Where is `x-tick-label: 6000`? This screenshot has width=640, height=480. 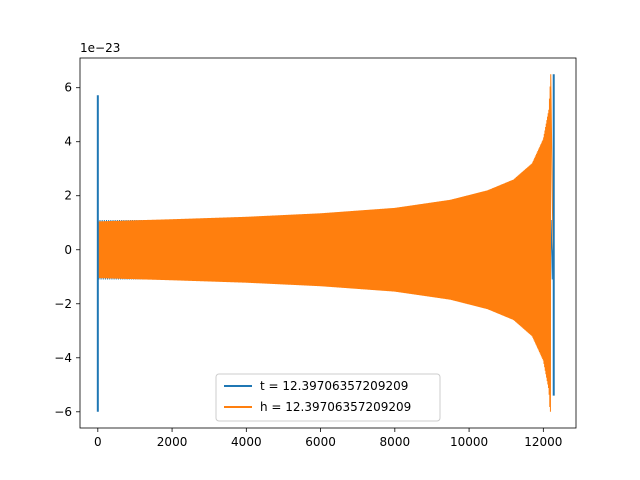
x-tick-label: 6000 is located at coordinates (320, 442).